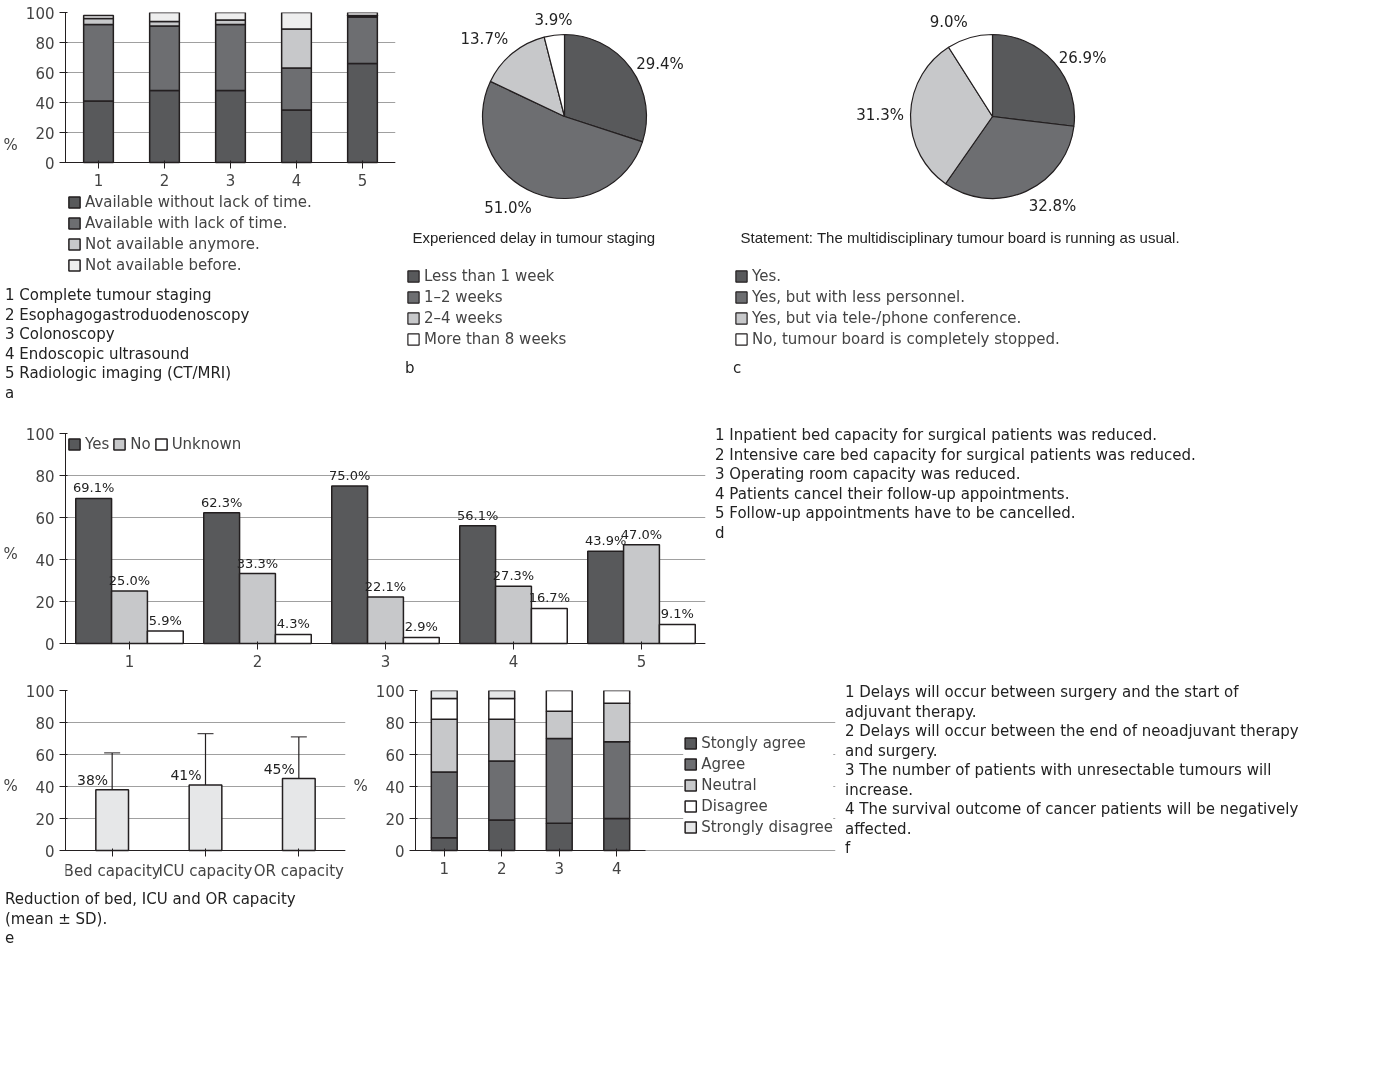 The width and height of the screenshot is (1375, 1079). What do you see at coordinates (767, 827) in the screenshot?
I see `legend-label: Strongly disagree` at bounding box center [767, 827].